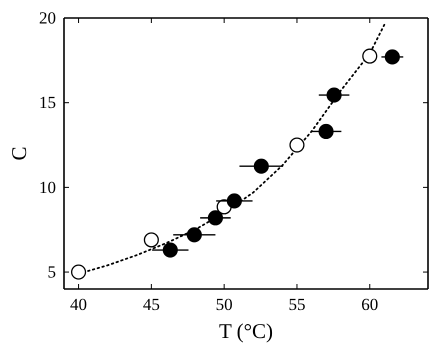 This screenshot has width=437, height=348. I want to click on y-axis-title: C, so click(19, 153).